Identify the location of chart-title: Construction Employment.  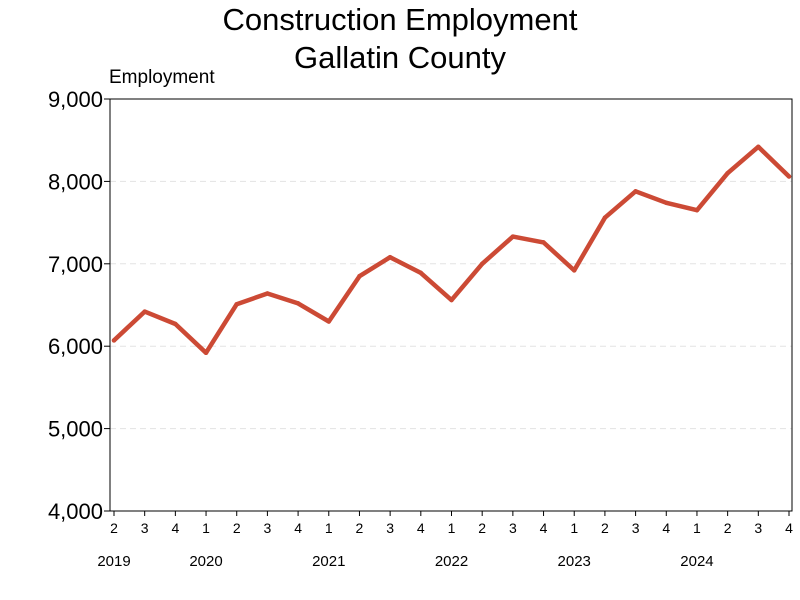
(400, 19).